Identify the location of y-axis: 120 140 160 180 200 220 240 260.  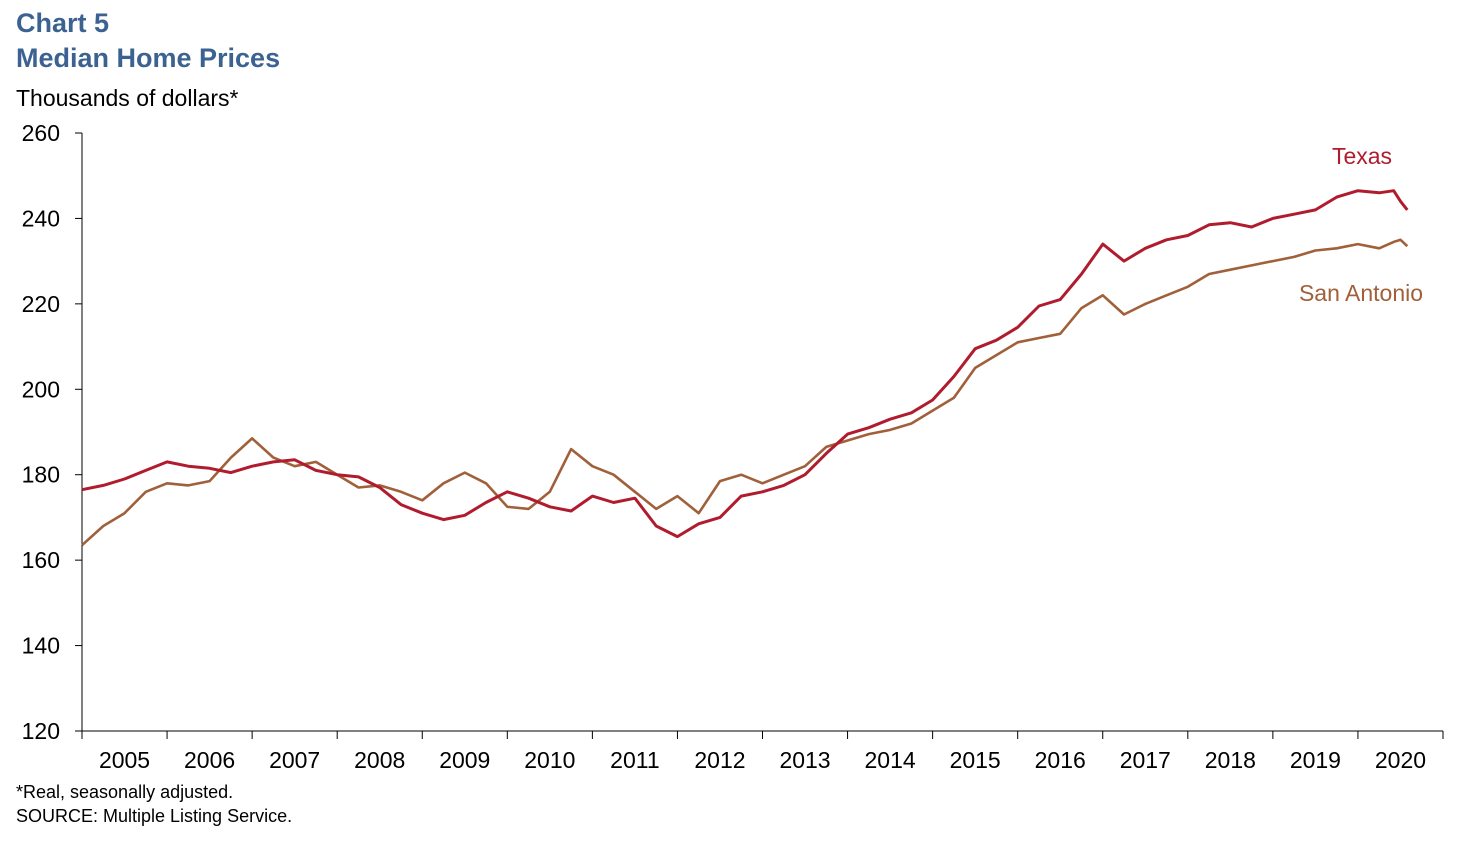
(52, 432).